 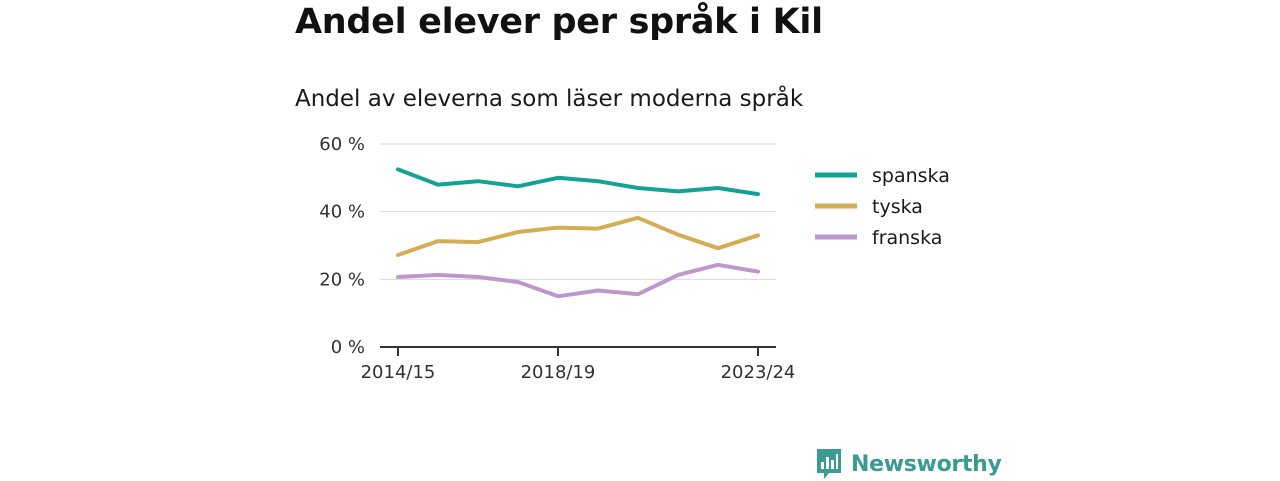 What do you see at coordinates (907, 238) in the screenshot?
I see `legend-label-franska: franska` at bounding box center [907, 238].